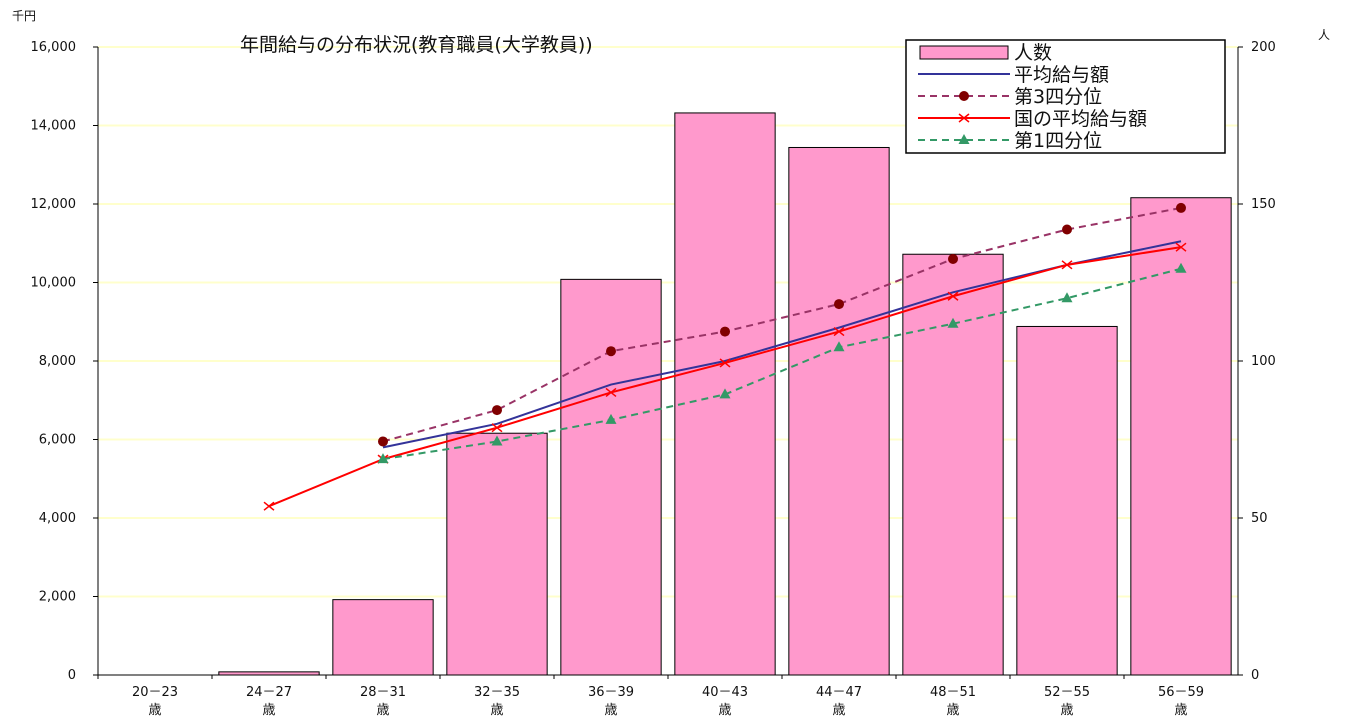  What do you see at coordinates (1263, 47) in the screenshot?
I see `y-right-tick-label: 200` at bounding box center [1263, 47].